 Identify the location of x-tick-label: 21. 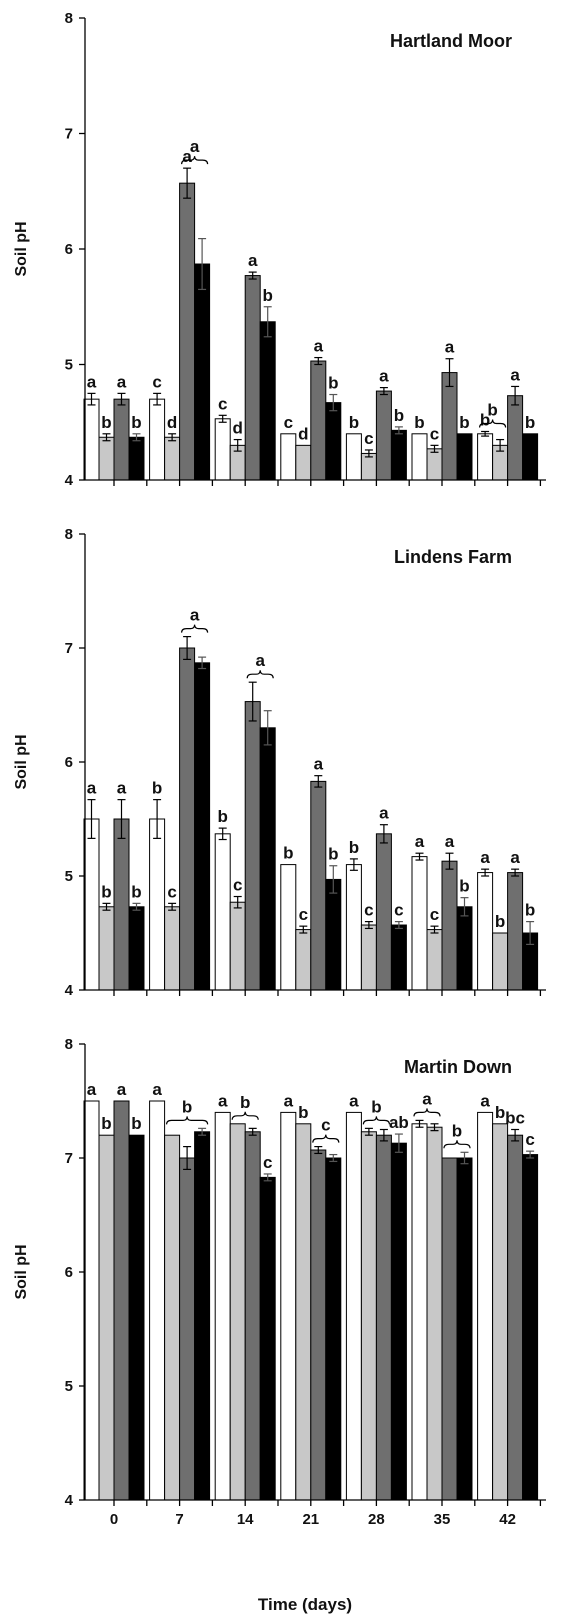
(310, 1519).